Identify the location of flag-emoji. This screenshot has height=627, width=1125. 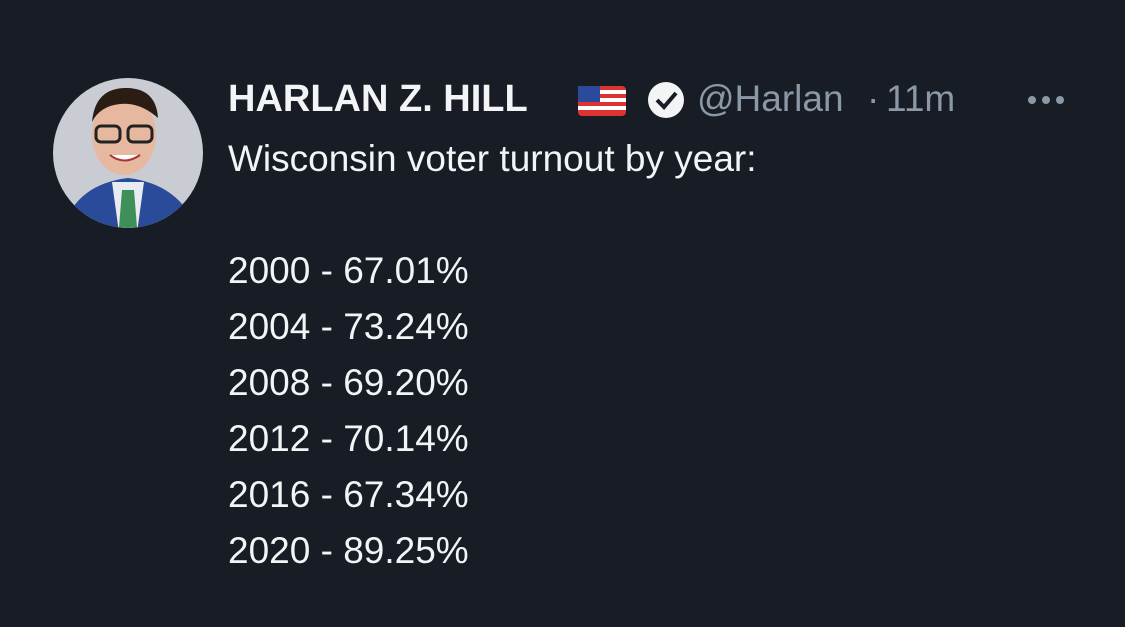
(602, 101).